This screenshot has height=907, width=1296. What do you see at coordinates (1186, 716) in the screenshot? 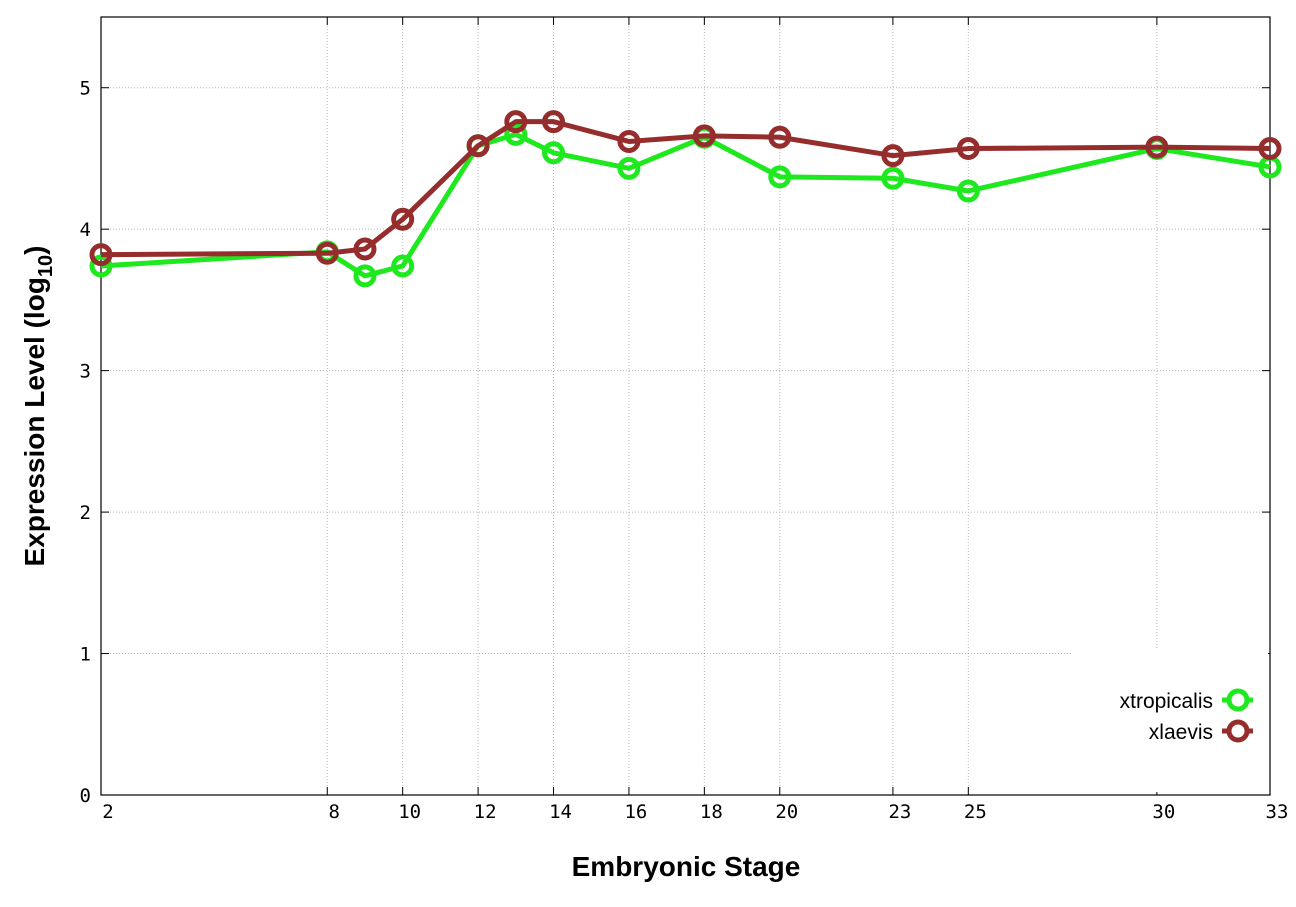
I see `legend: xtropicalis xlaevis` at bounding box center [1186, 716].